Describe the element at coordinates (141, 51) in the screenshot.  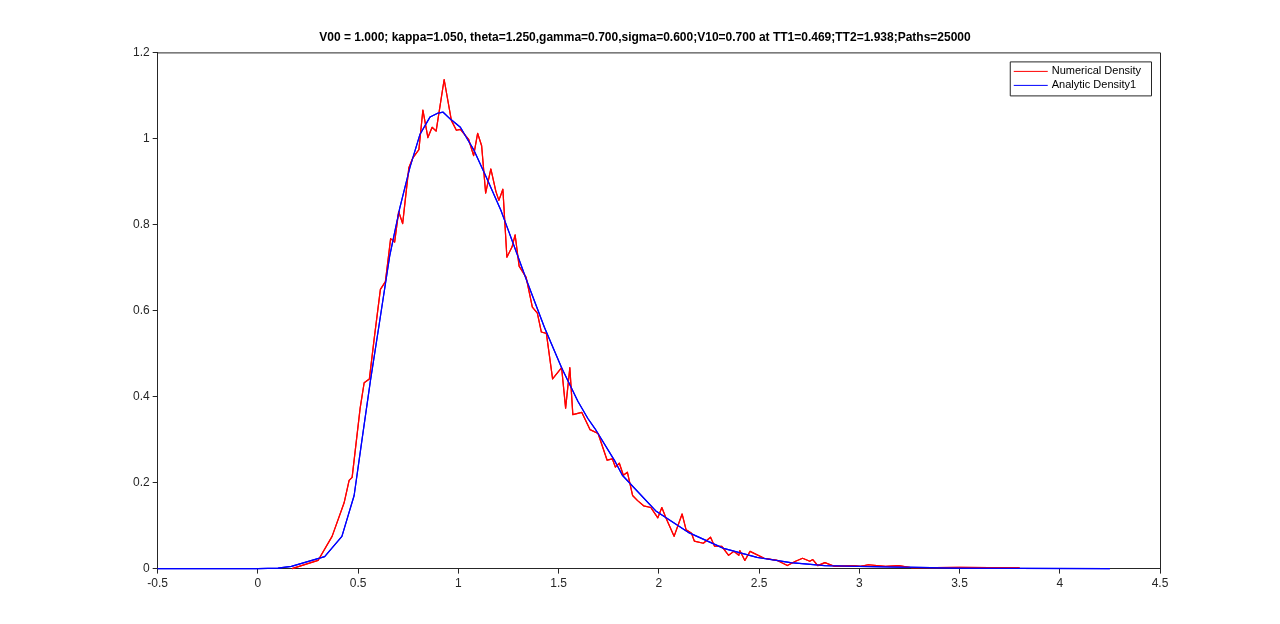
I see `y-tick-label: 1.2` at that location.